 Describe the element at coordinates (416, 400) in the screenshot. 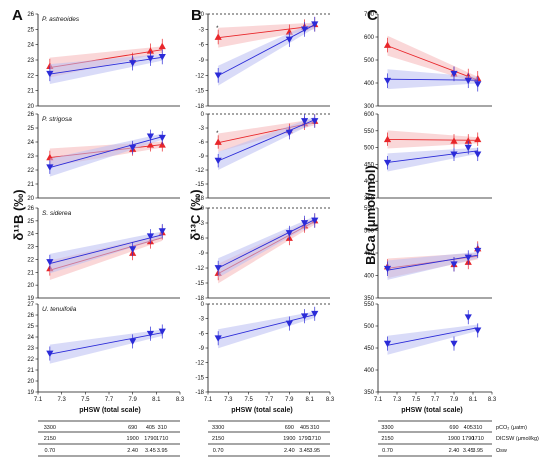

I see `x-tick-label: 7.5` at that location.